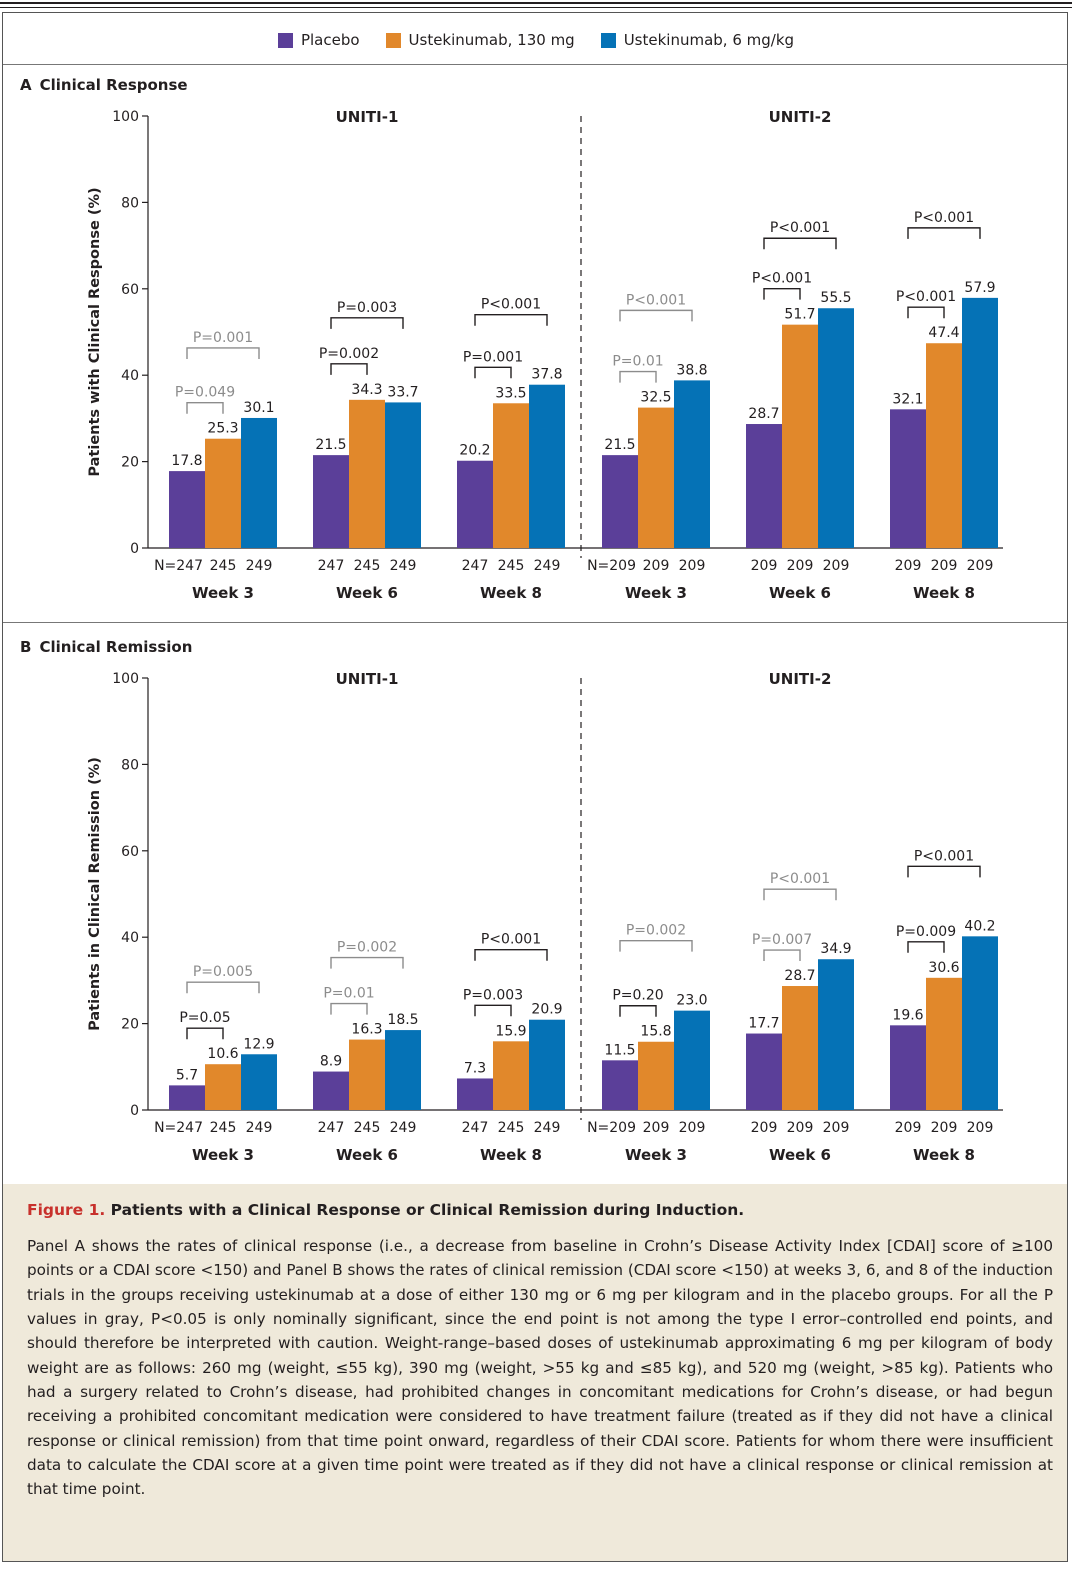 The width and height of the screenshot is (1072, 1572). What do you see at coordinates (835, 298) in the screenshot?
I see `a-value-label: 55.5` at bounding box center [835, 298].